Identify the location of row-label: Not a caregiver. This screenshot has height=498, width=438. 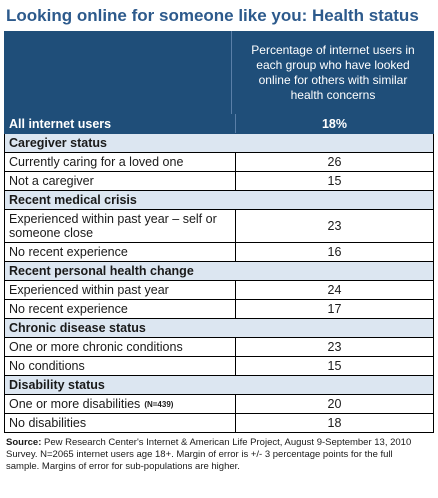
(120, 181).